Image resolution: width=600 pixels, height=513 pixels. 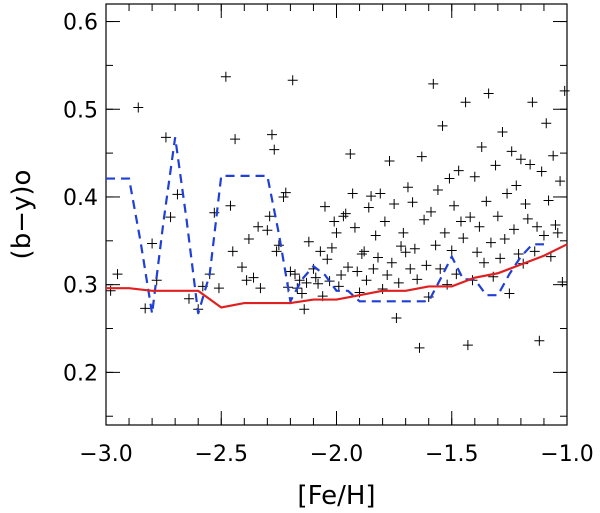 What do you see at coordinates (566, 454) in the screenshot?
I see `x-tick-label: −1.0` at bounding box center [566, 454].